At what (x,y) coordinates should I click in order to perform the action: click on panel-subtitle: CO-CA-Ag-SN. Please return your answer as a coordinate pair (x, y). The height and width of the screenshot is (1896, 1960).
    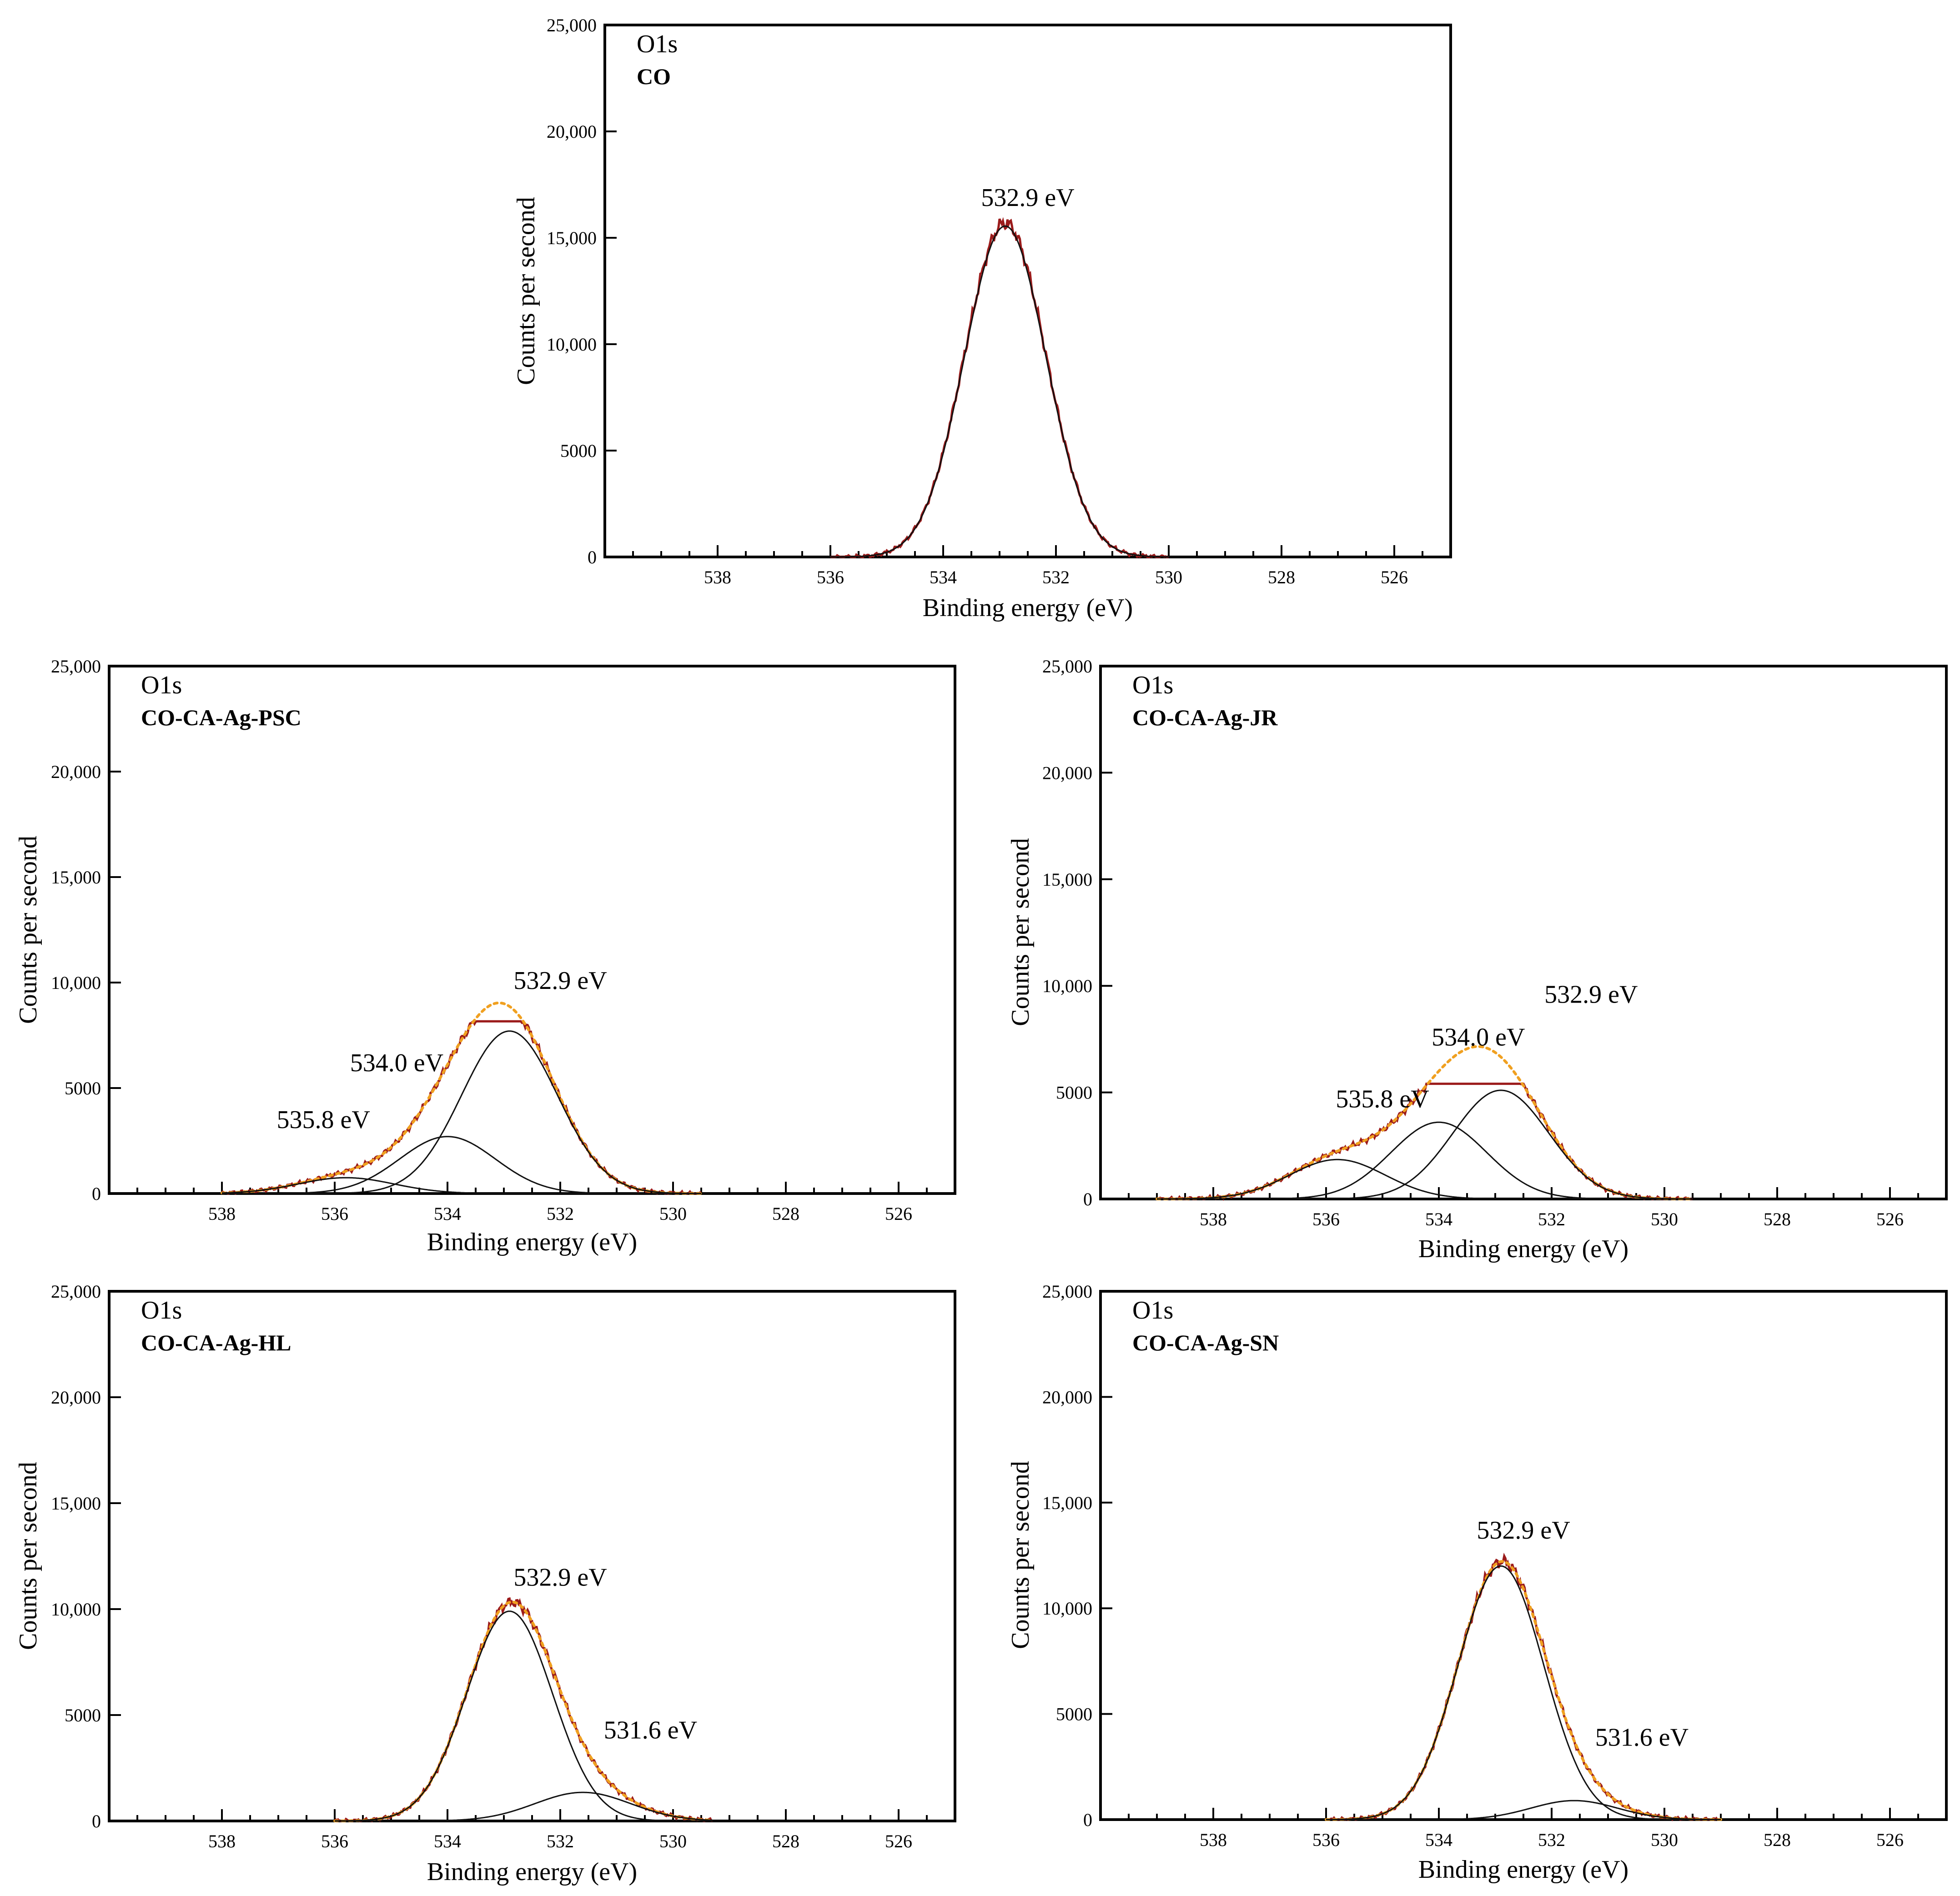
    Looking at the image, I should click on (1205, 1343).